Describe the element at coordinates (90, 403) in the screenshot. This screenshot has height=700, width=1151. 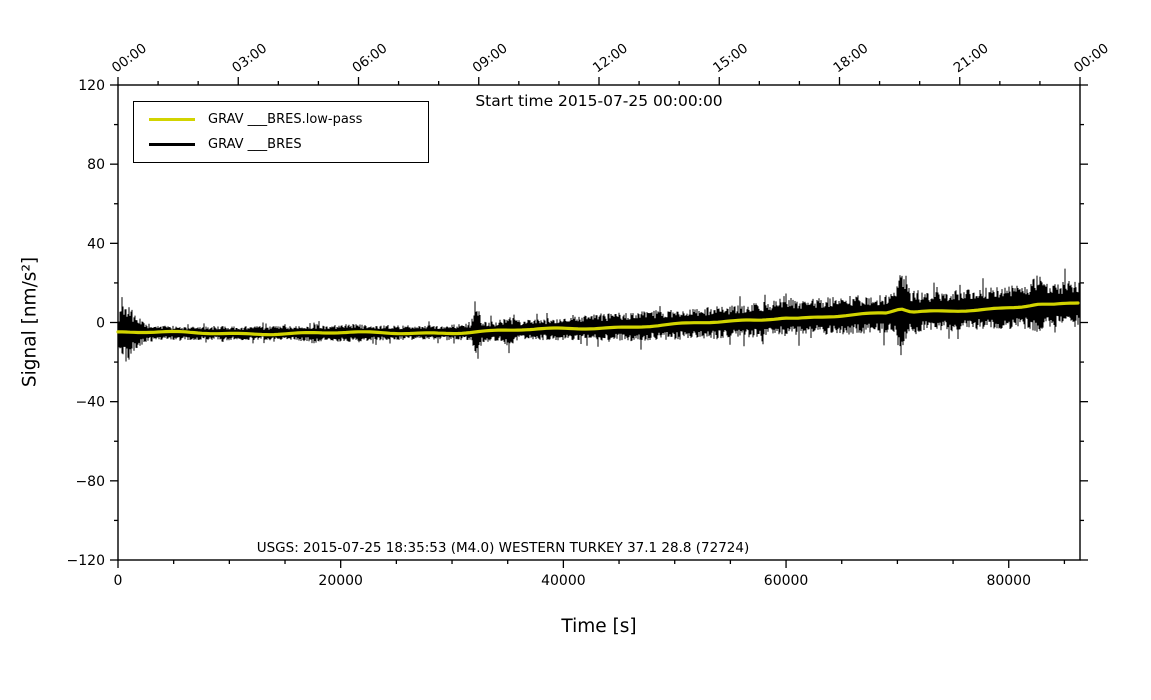
I see `y-tick-label: −40` at that location.